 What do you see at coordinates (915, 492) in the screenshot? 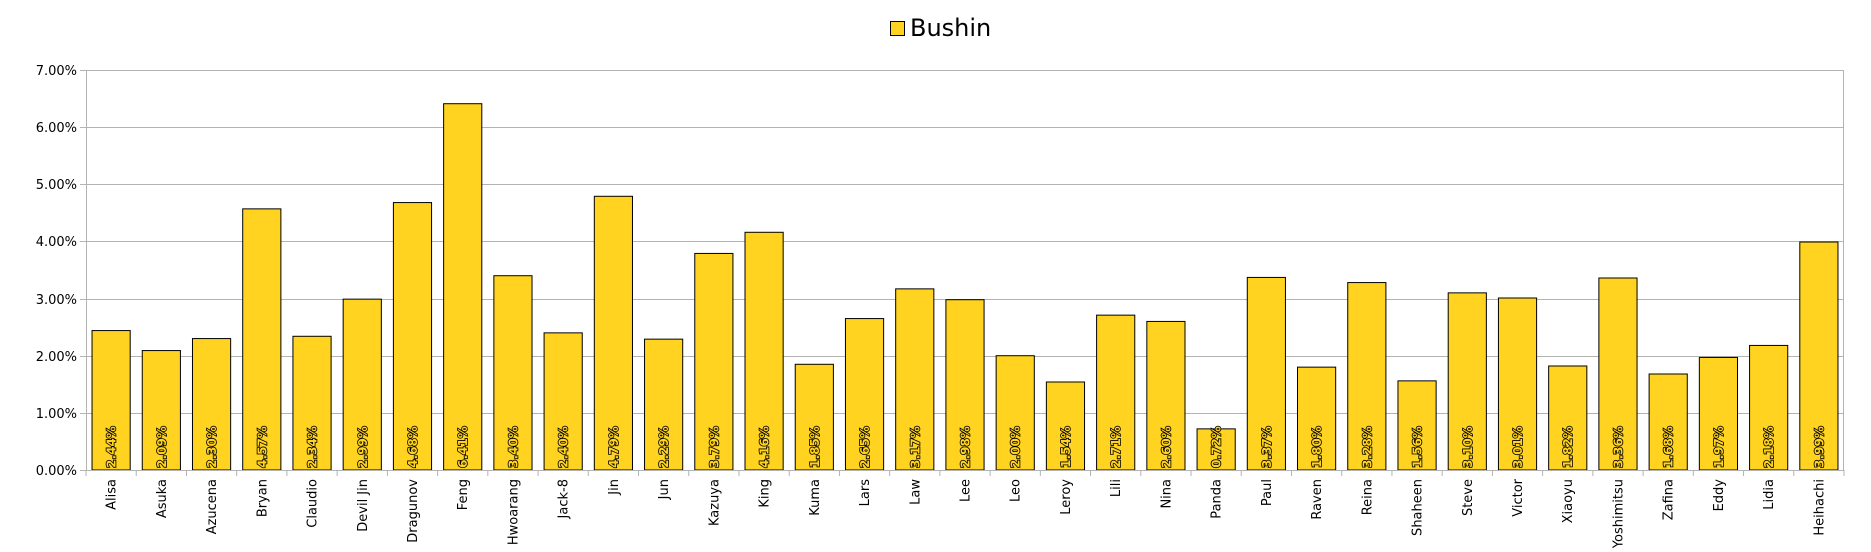
I see `x-category-label: Law` at bounding box center [915, 492].